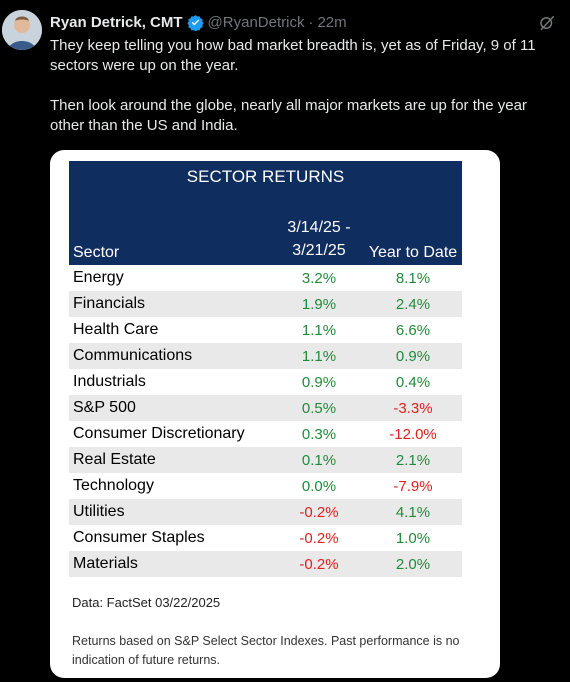  Describe the element at coordinates (413, 330) in the screenshot. I see `ytd-return-cell: 6.6%` at that location.